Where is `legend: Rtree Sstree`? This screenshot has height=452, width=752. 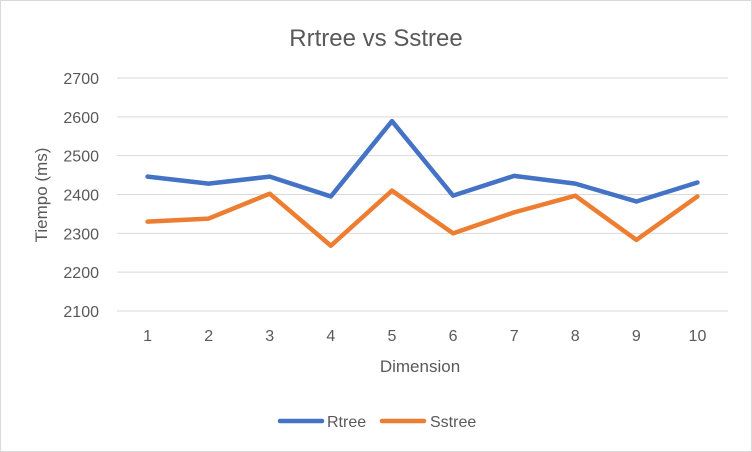
legend: Rtree Sstree is located at coordinates (376, 422).